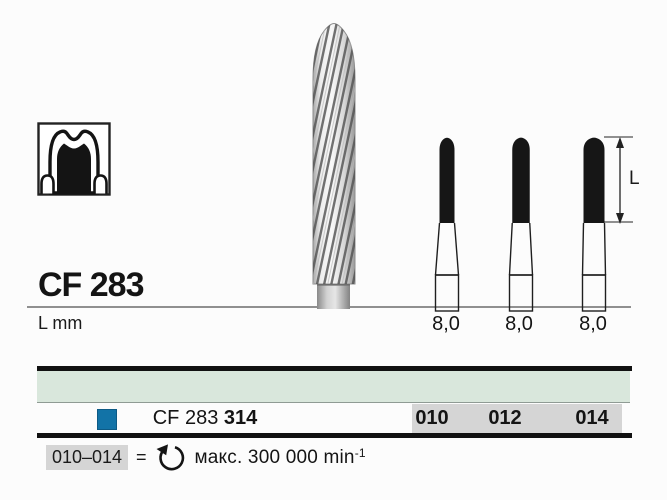 The image size is (667, 500). Describe the element at coordinates (592, 418) in the screenshot. I see `table-size-value: 014` at that location.